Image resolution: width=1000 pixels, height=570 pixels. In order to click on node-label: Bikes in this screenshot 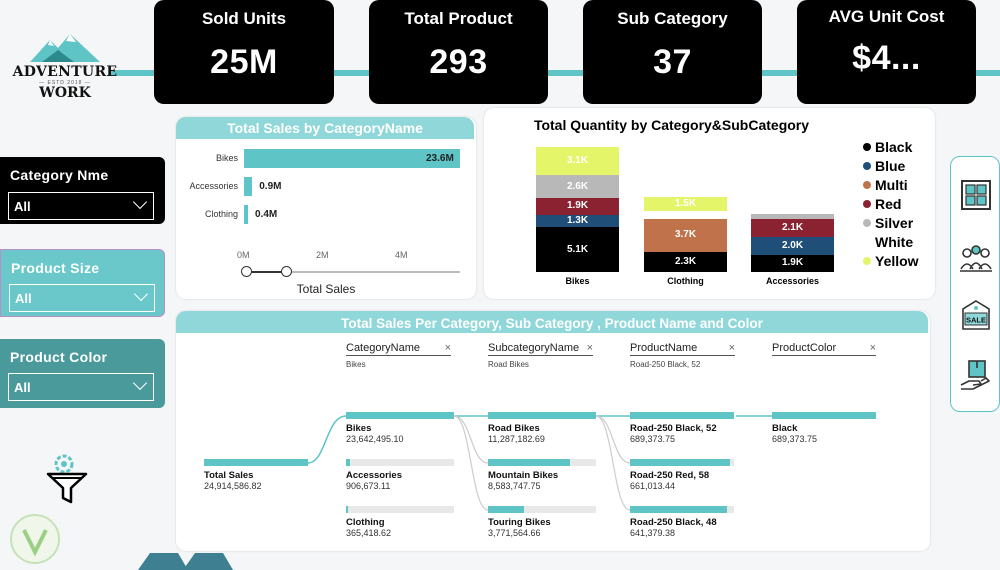, I will do `click(359, 428)`.